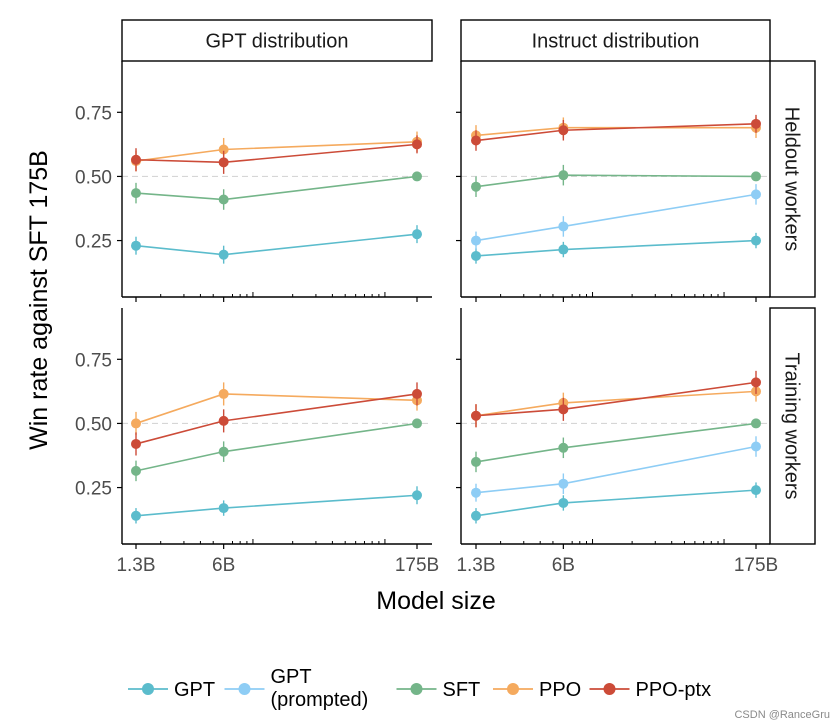 This screenshot has width=838, height=726. I want to click on facet-row-label: Heldout workers, so click(792, 179).